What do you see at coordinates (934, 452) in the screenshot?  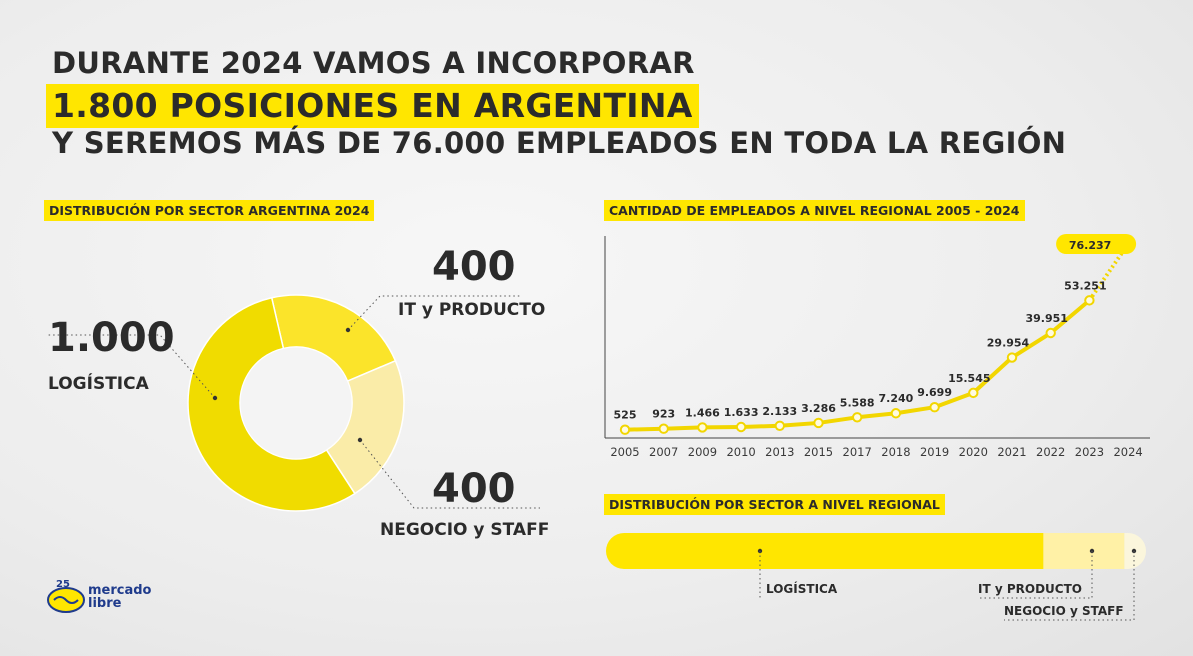 I see `x-tick-label: 2019` at bounding box center [934, 452].